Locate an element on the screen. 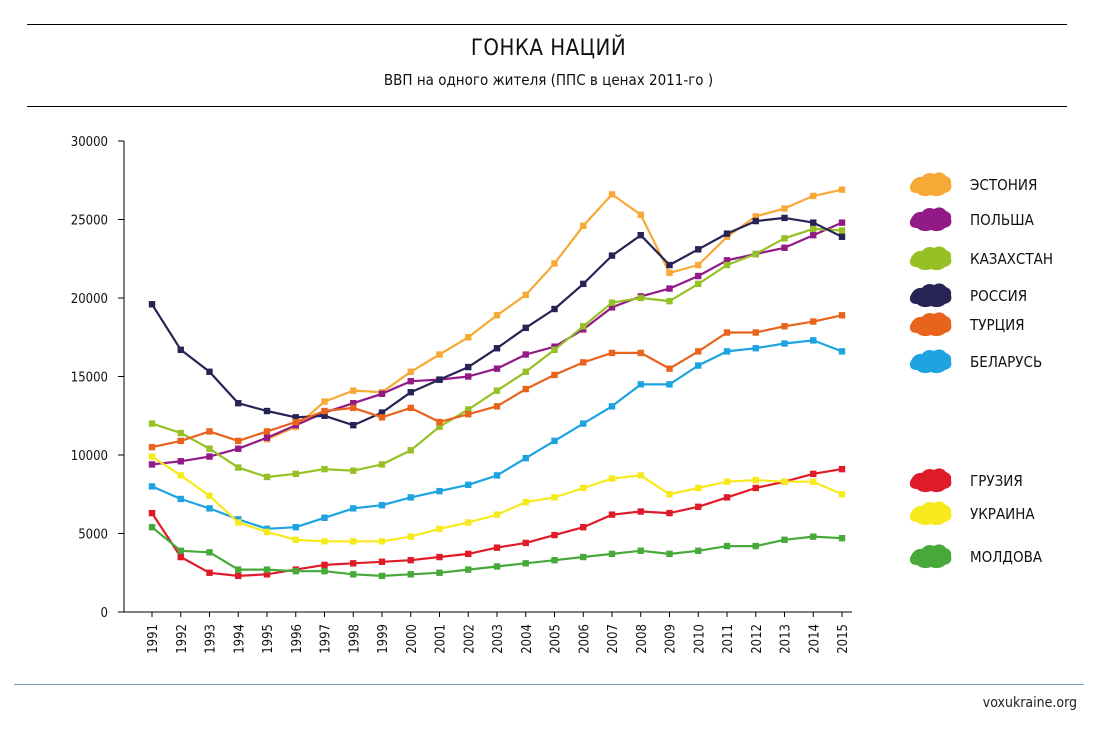  x-tick-label: 2014 is located at coordinates (814, 639).